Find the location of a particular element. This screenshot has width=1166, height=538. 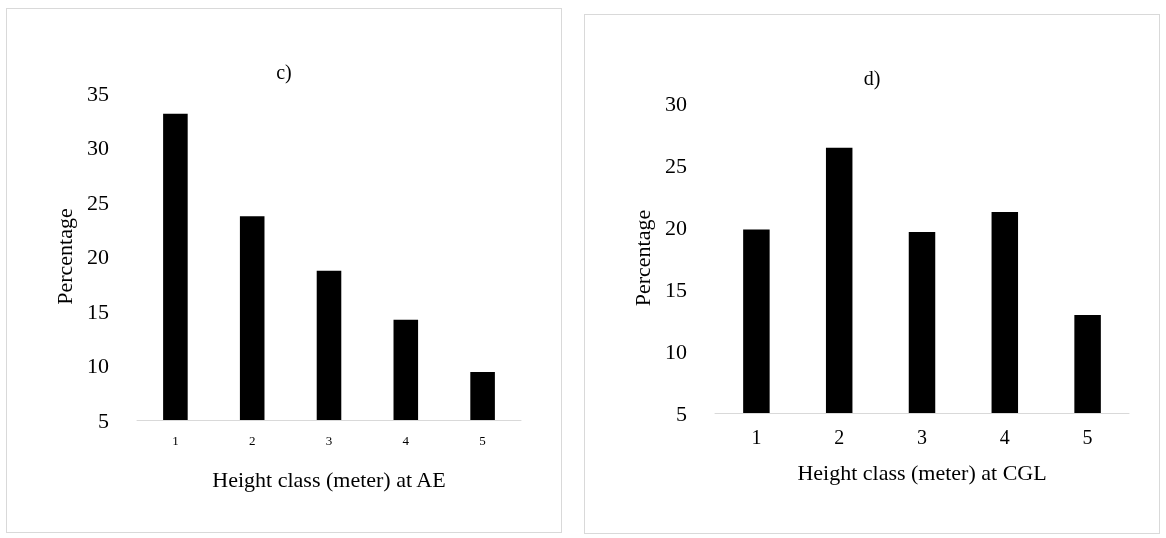

x-axis-title: Height class (meter) at AE is located at coordinates (329, 479).